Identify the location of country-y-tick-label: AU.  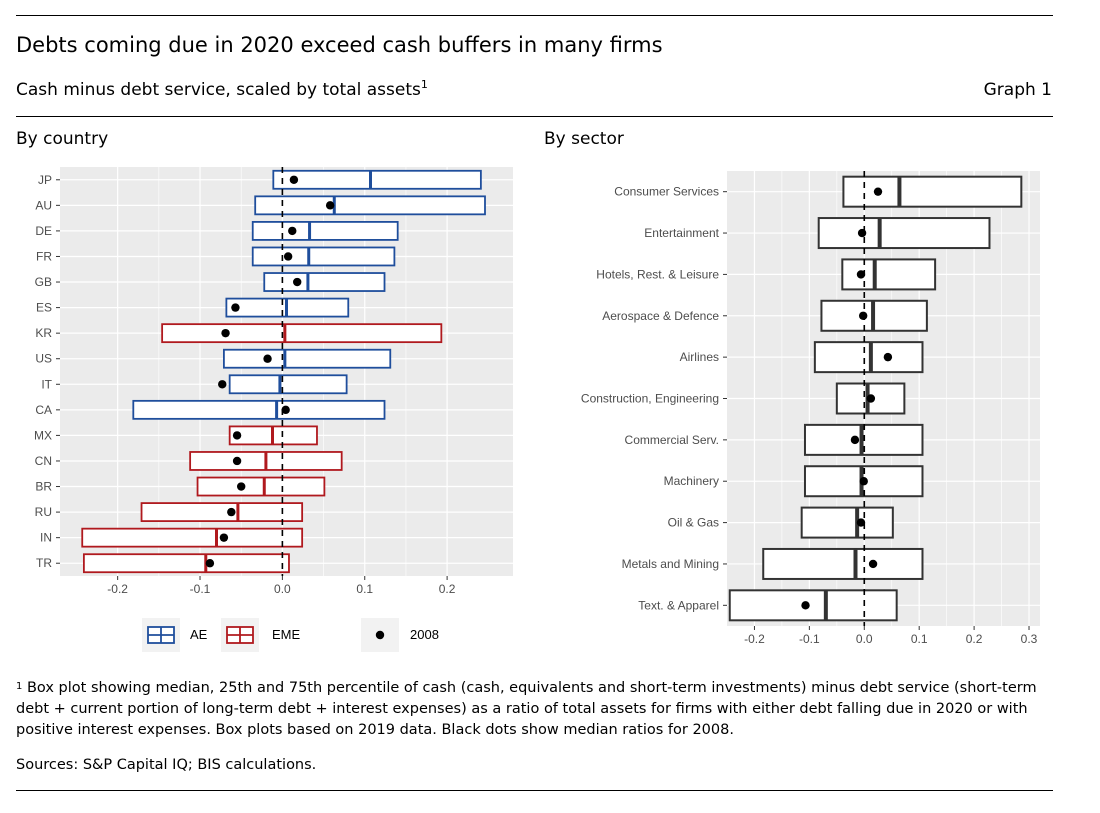
(43, 205).